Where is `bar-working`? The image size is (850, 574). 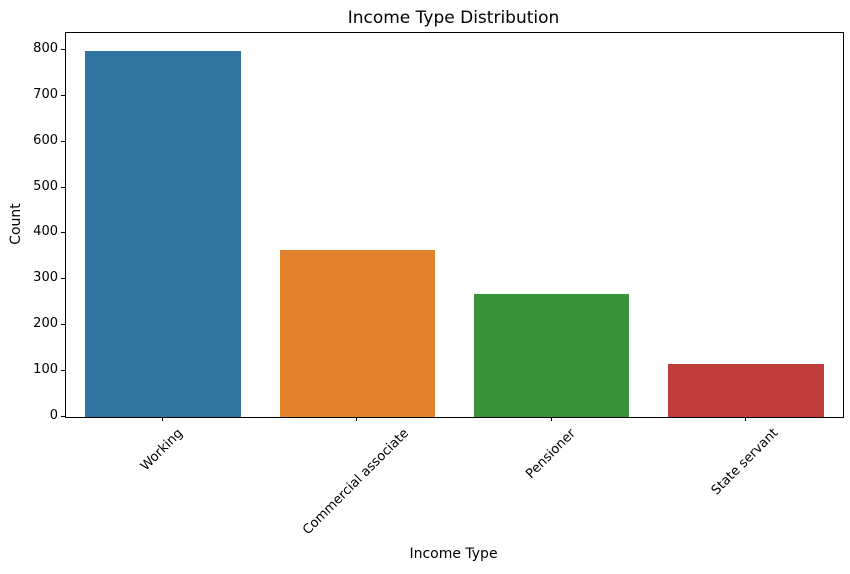 bar-working is located at coordinates (163, 234).